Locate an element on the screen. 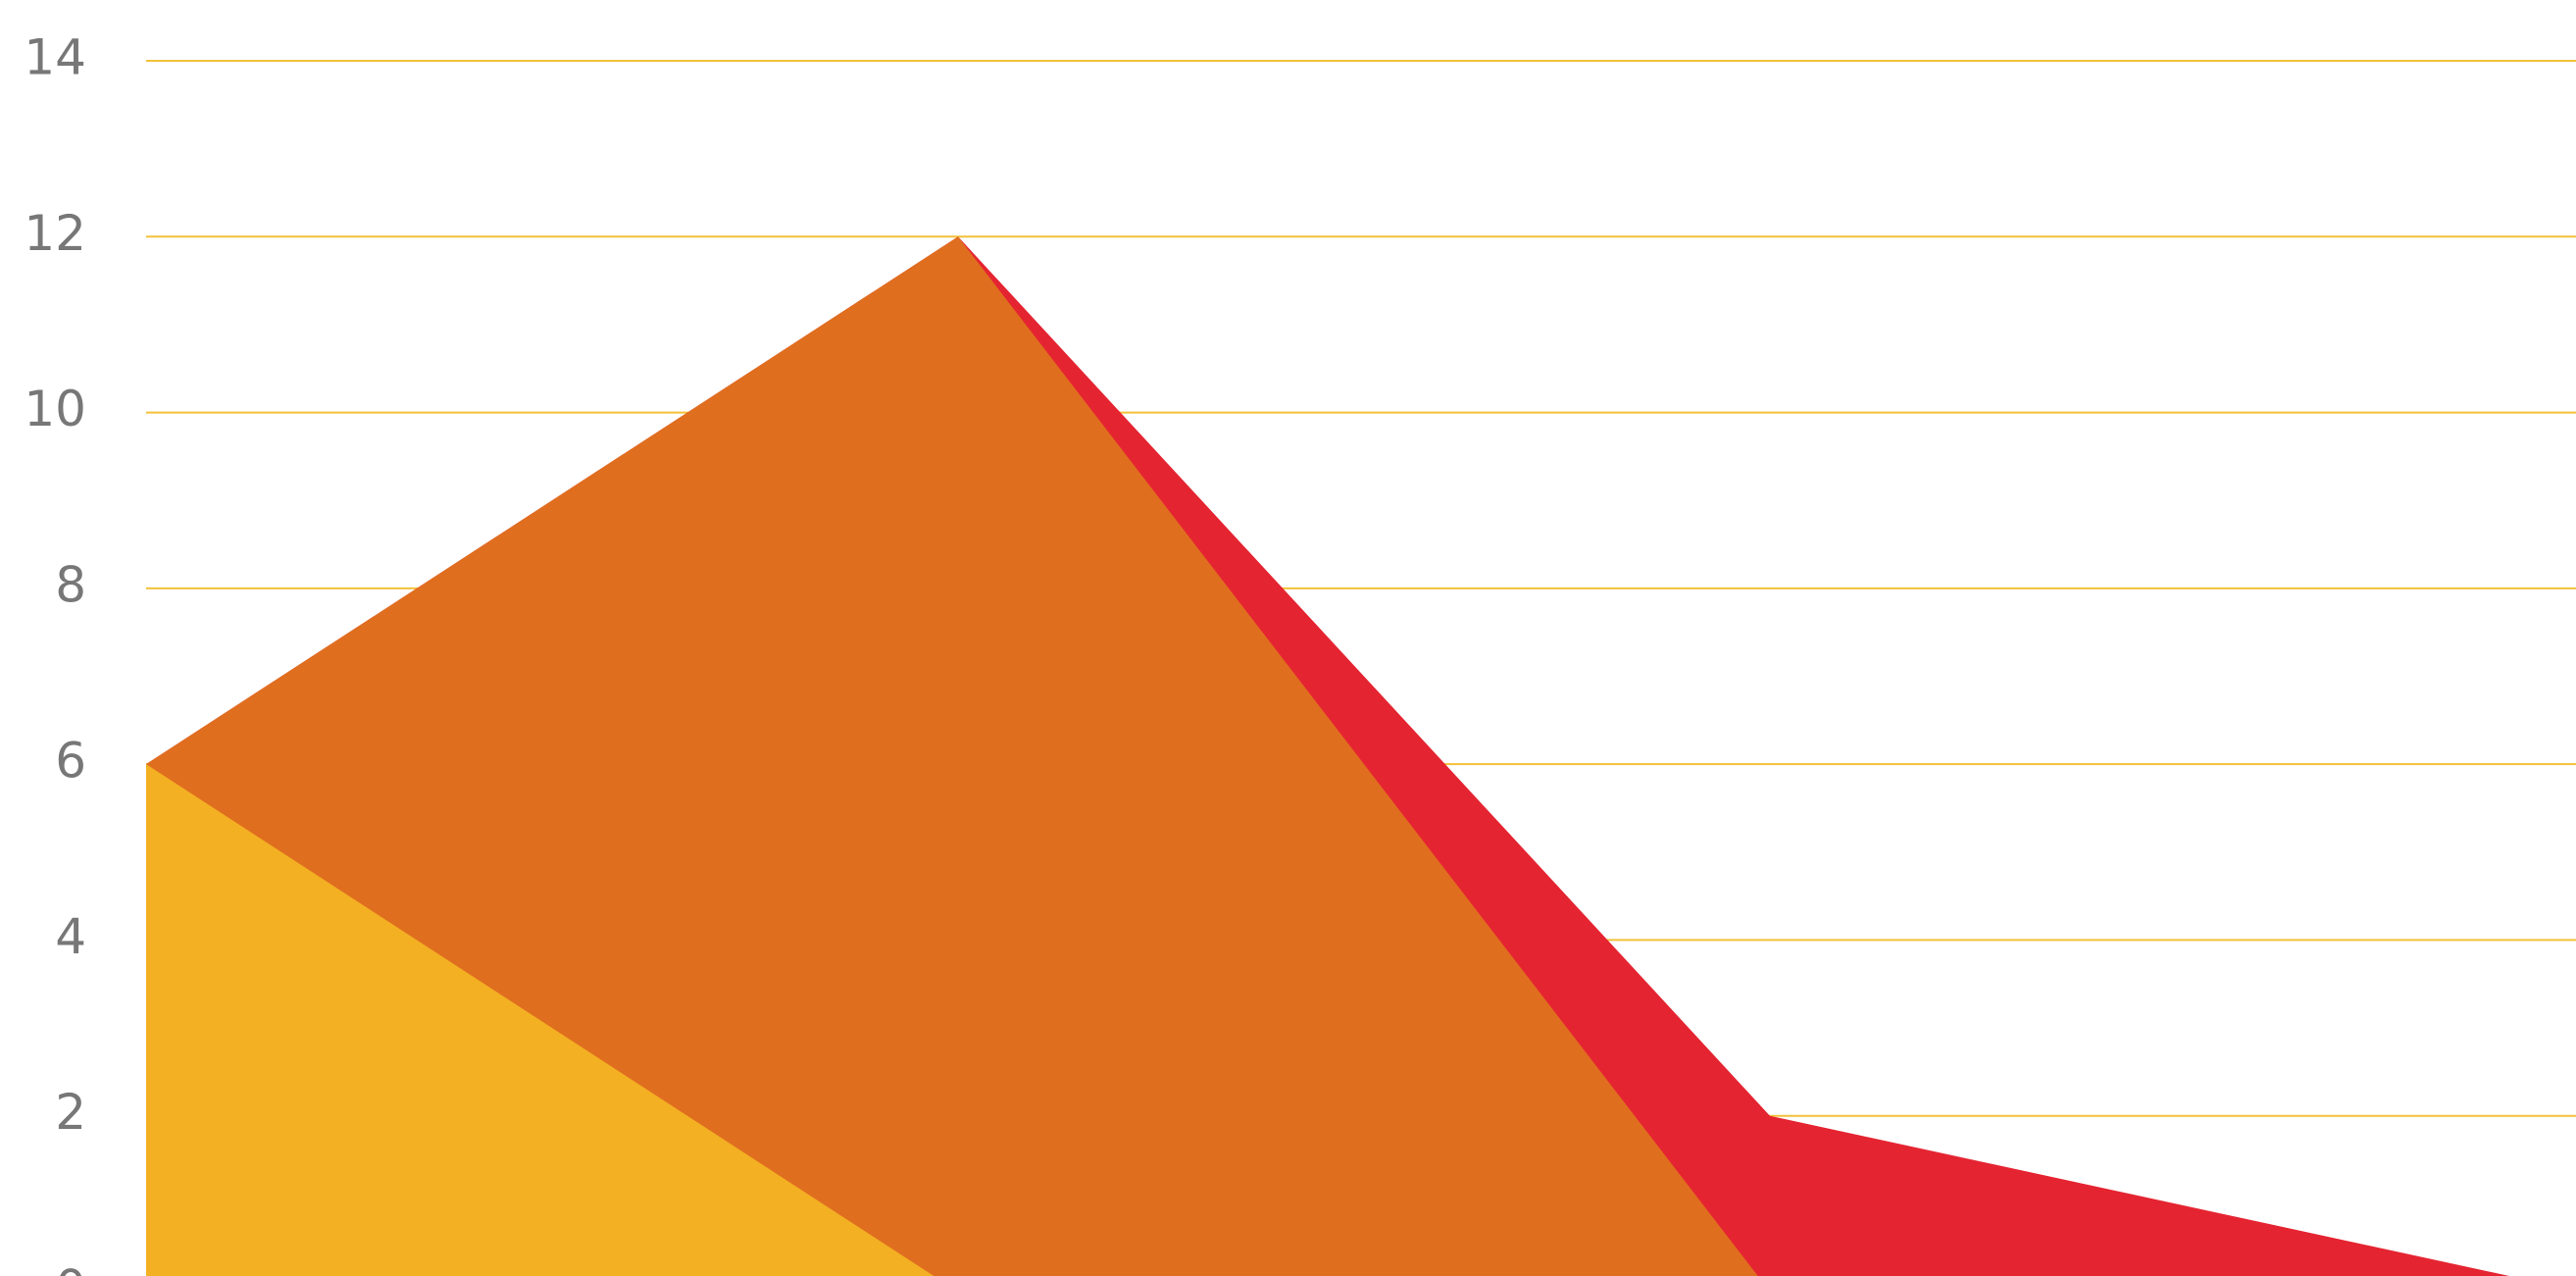 The image size is (2576, 1276). y-tick-label: 14 is located at coordinates (55, 58).